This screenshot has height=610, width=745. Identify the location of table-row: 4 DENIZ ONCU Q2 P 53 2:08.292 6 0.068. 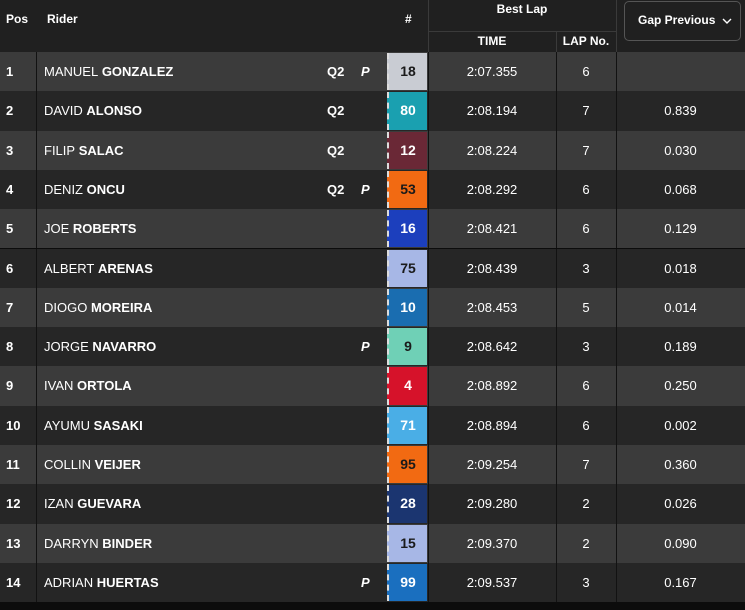
(372, 189).